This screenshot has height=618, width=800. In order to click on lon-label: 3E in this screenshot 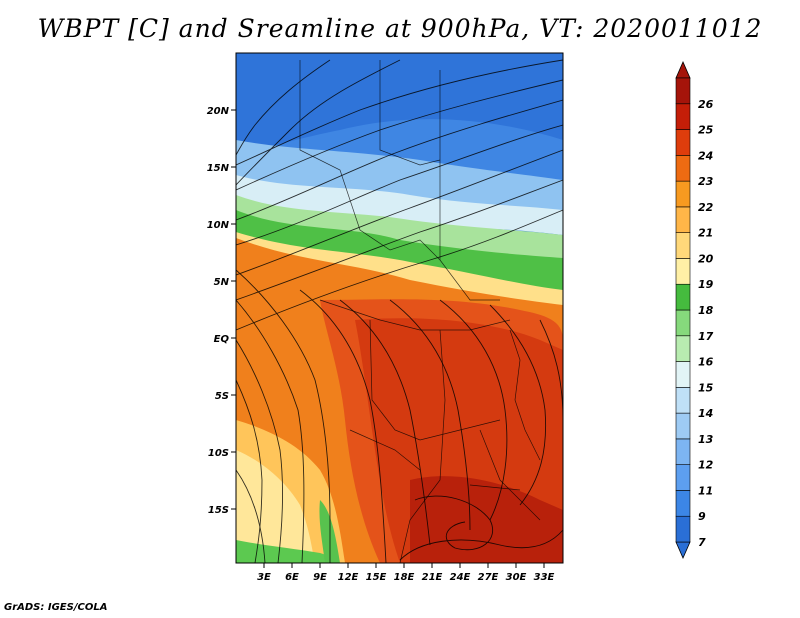, I will do `click(264, 577)`.